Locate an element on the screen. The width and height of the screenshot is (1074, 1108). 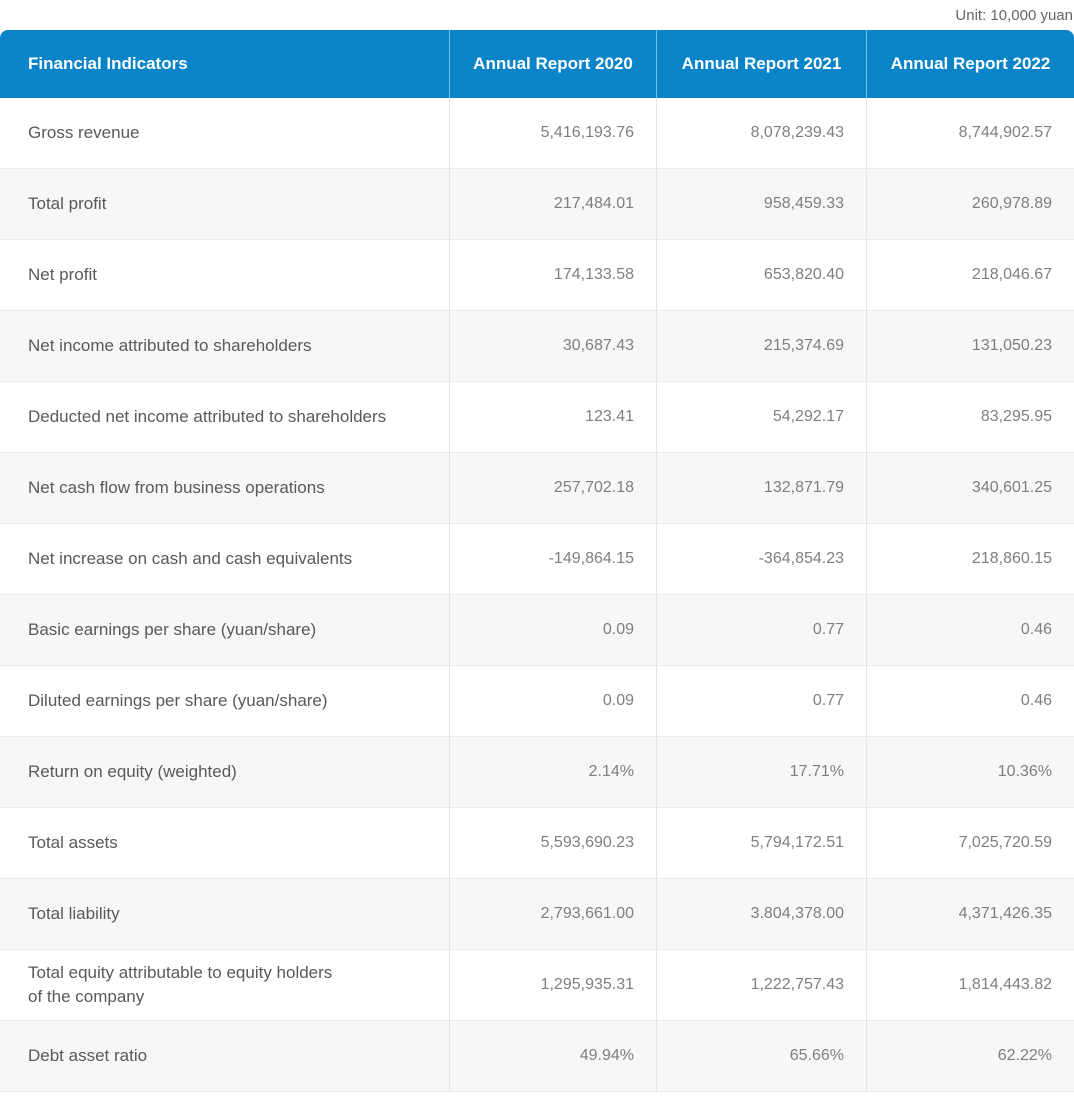
row-label: Net cash flow from business operations is located at coordinates (224, 488).